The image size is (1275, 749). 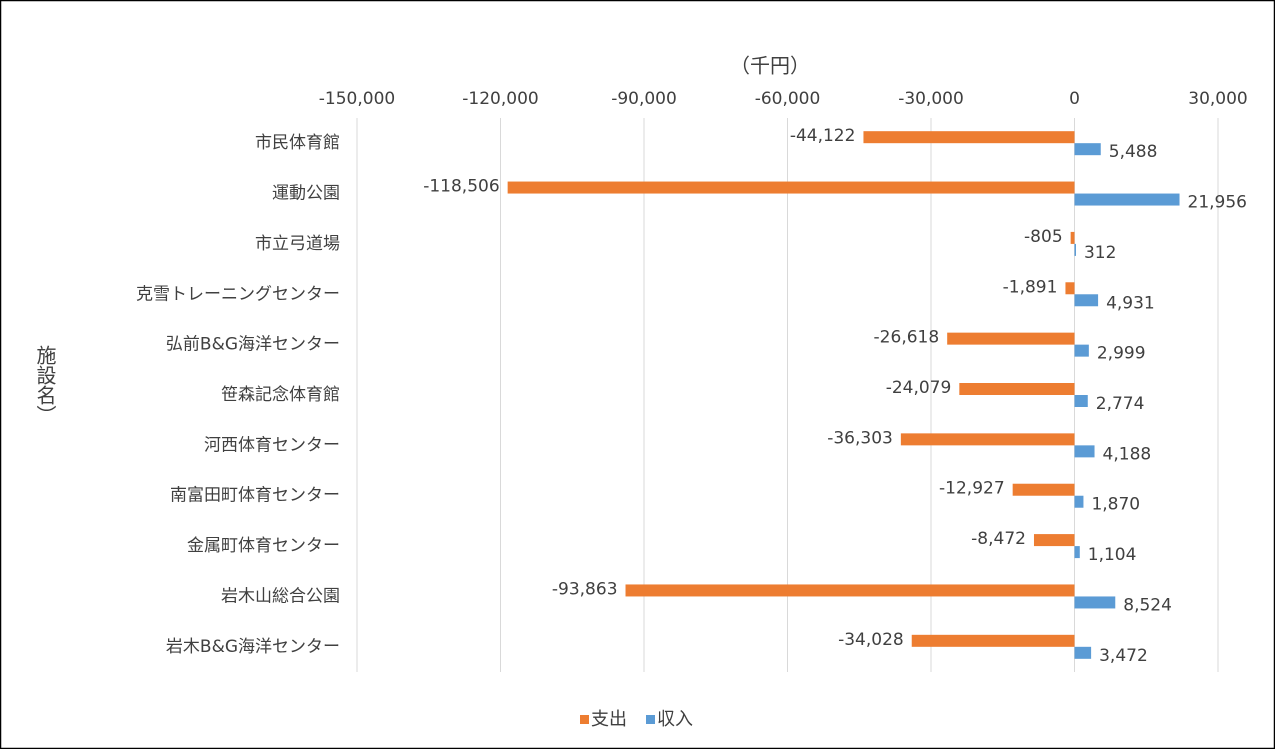 I want to click on data-label: 3,472, so click(x=1123, y=656).